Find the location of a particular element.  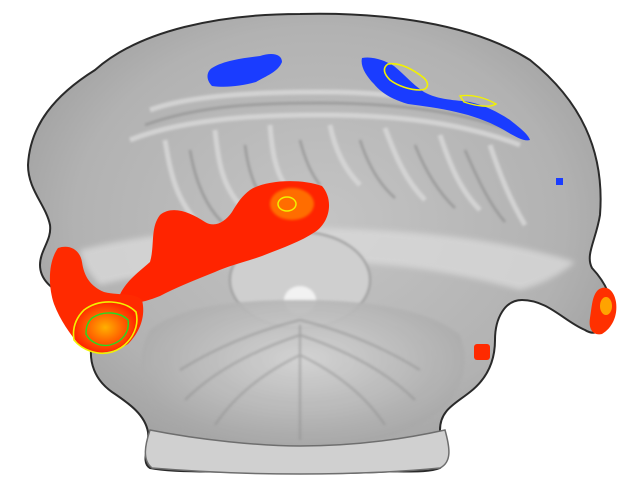

activation-cluster-top-left is located at coordinates (244, 70).